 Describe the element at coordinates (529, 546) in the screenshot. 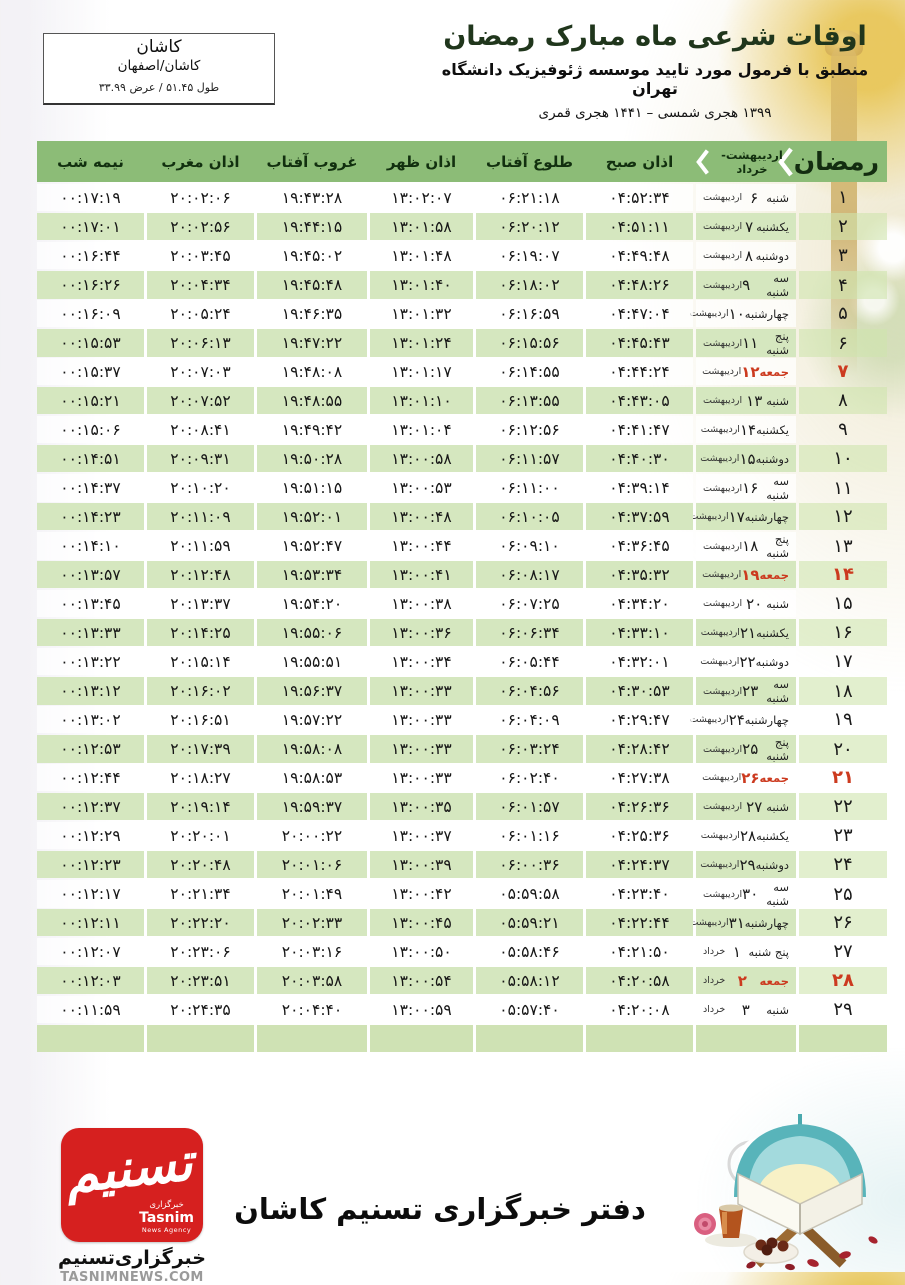

I see `sunrise-time: ۰۶:۰۹:۱۰` at that location.